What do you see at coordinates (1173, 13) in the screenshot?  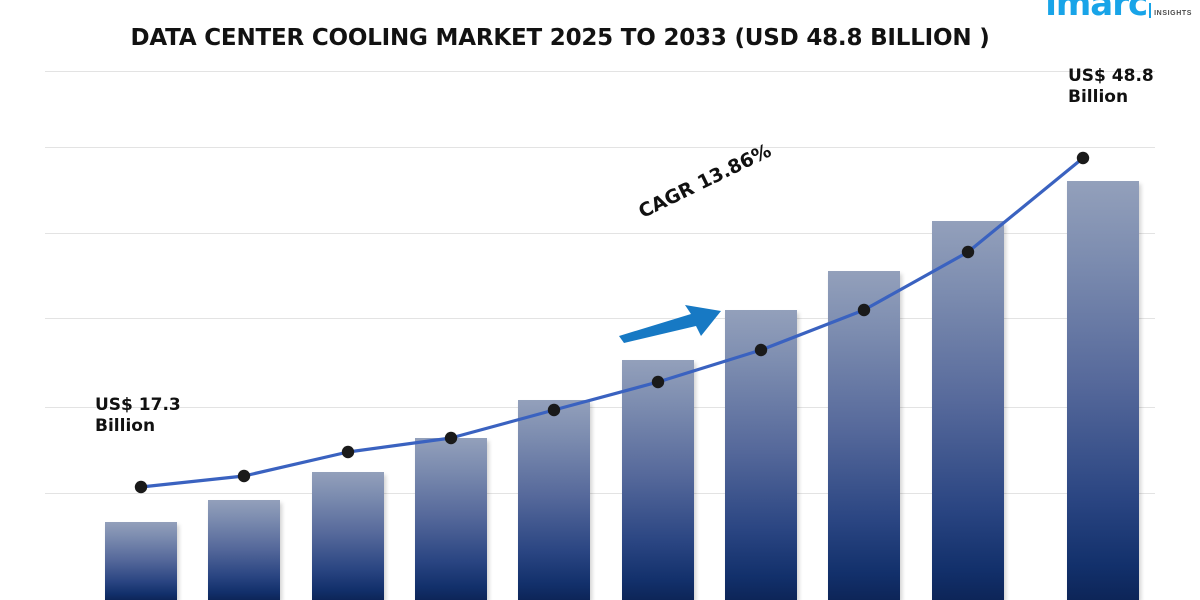 I see `brand-subtitle: INSIGHTS` at bounding box center [1173, 13].